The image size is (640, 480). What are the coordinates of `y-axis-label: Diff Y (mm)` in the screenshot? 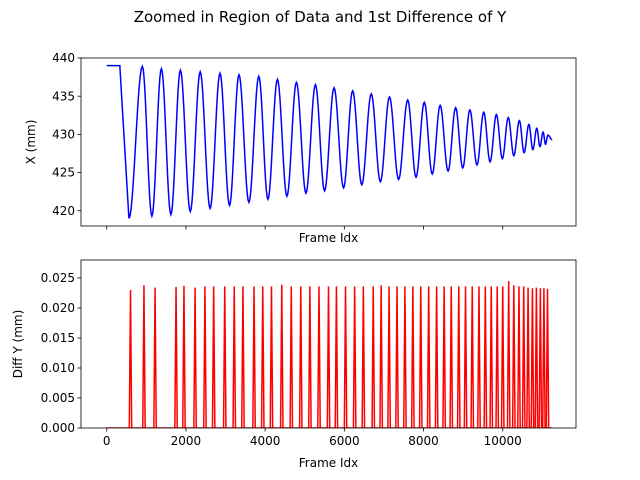 It's located at (18, 344).